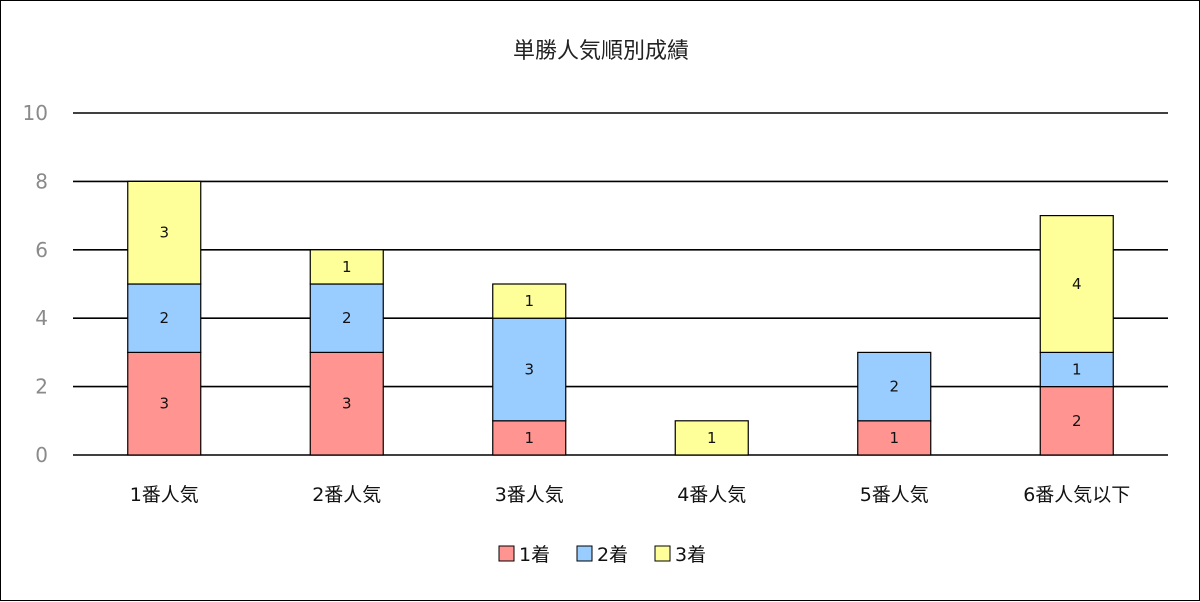  Describe the element at coordinates (346, 495) in the screenshot. I see `x-tick-label: 2番人気` at that location.